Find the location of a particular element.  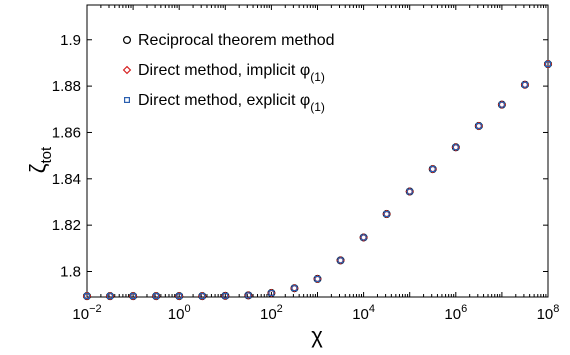

y-tick-label: 1.8 is located at coordinates (70, 272).